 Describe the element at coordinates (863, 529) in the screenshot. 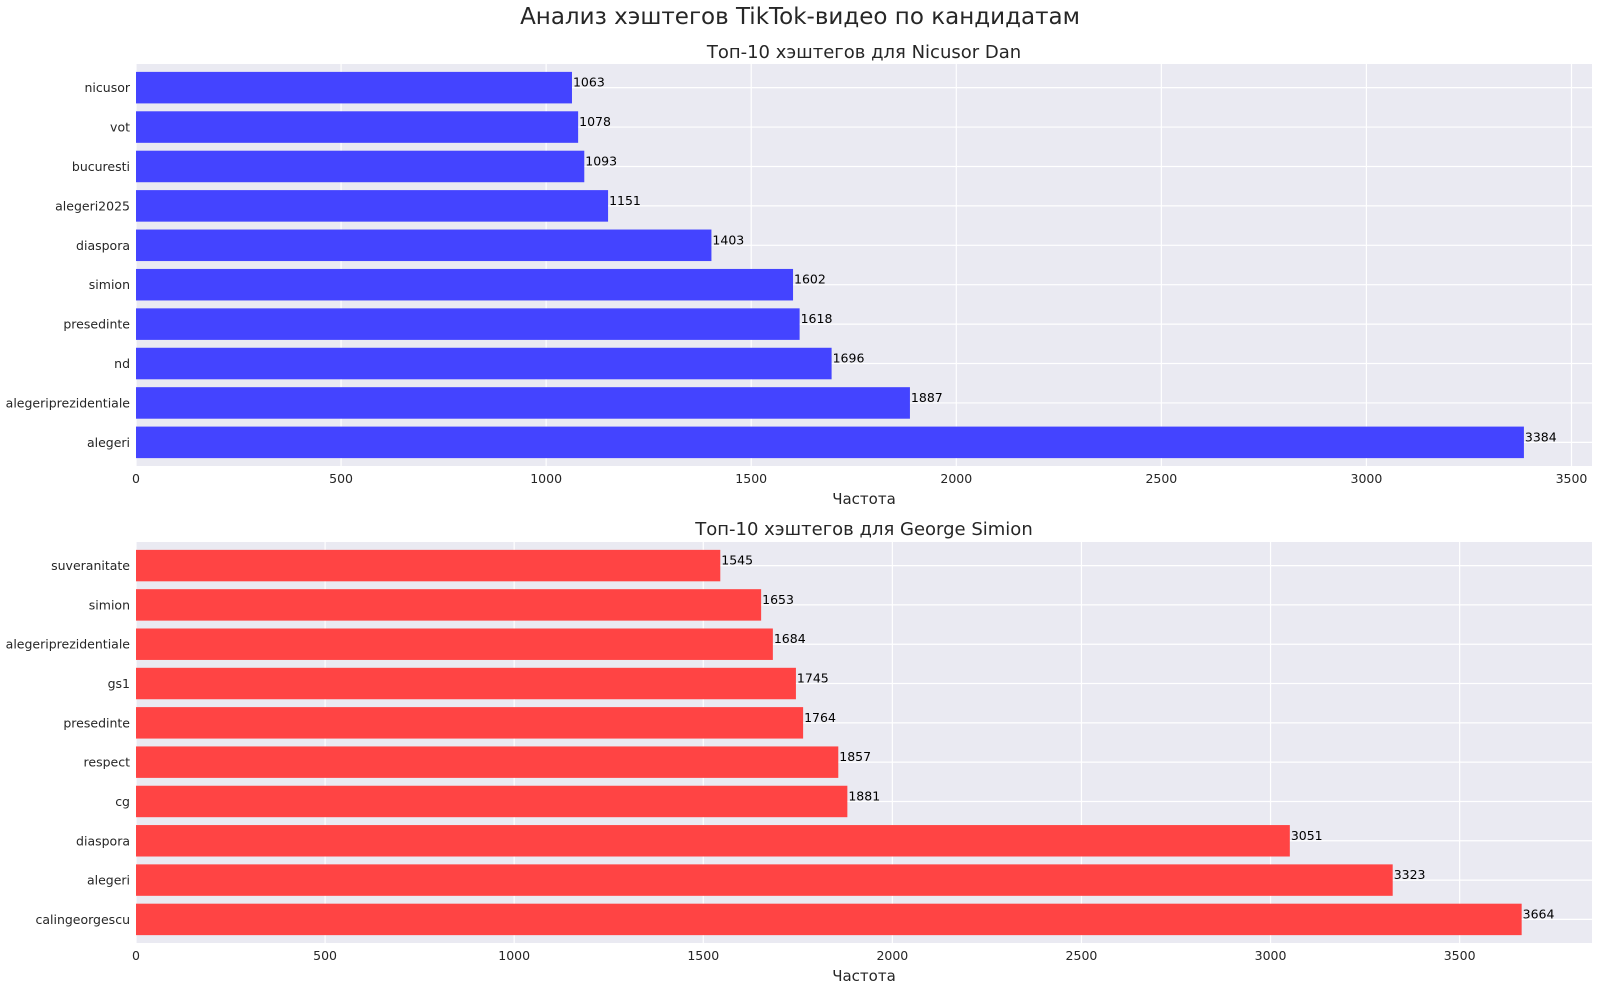

I see `subplot-title: Топ-10 хэштегов для George Simion` at that location.